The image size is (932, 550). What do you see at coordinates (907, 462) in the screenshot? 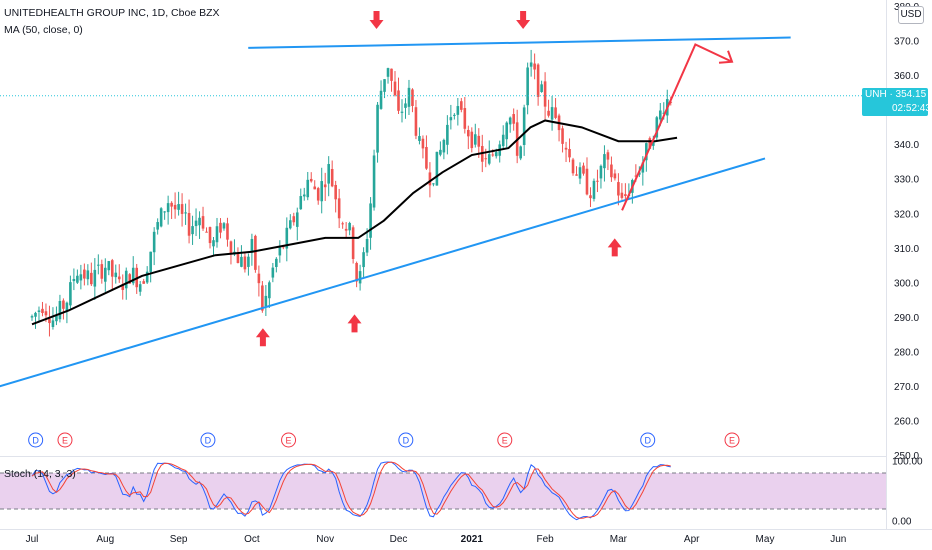
I see `stoch-tick-label: 100.00` at bounding box center [907, 462].